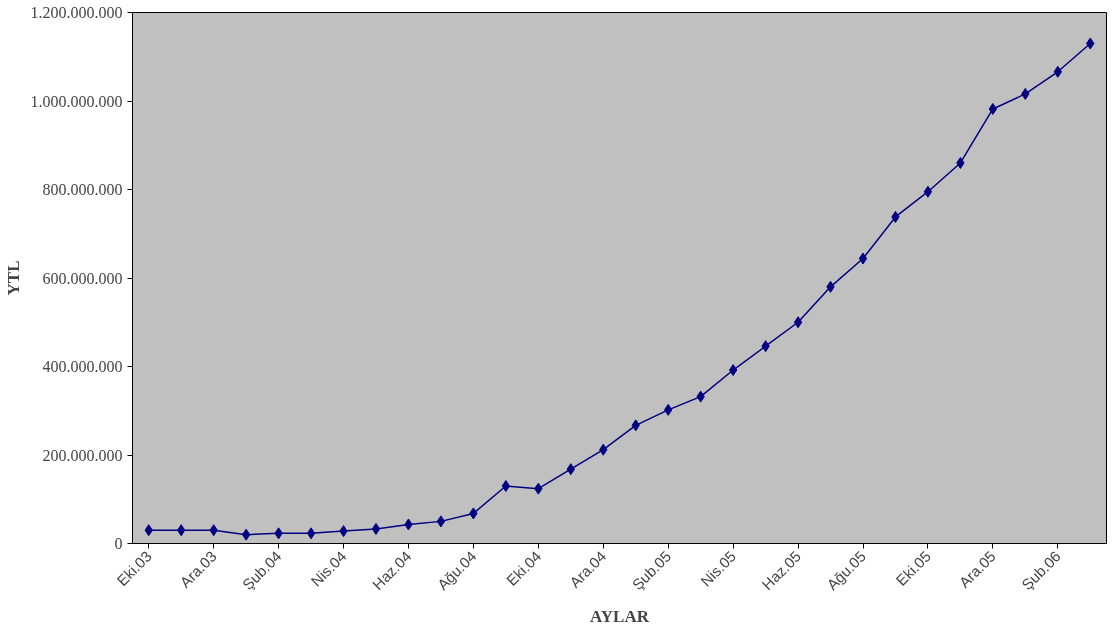  I want to click on y-tick-label: 600.000.000, so click(82, 278).